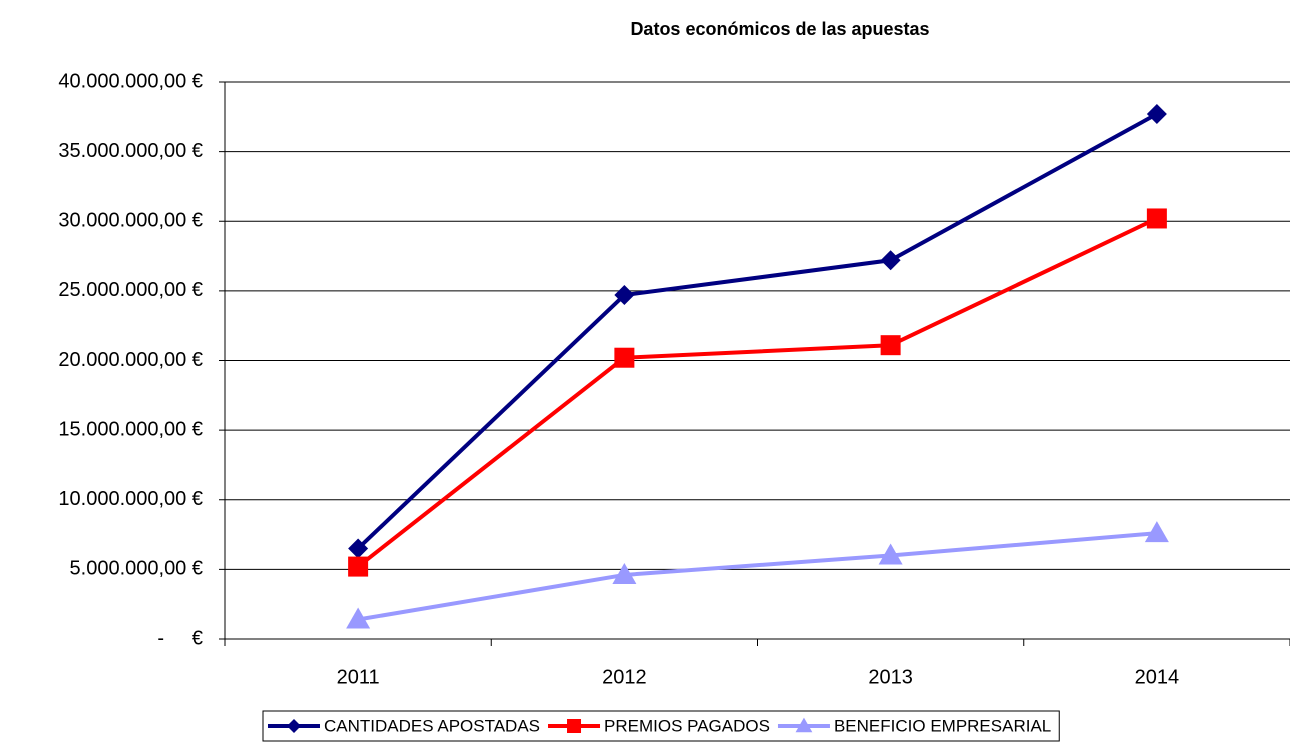 This screenshot has width=1290, height=749. I want to click on y-tick-label: - €, so click(180, 638).